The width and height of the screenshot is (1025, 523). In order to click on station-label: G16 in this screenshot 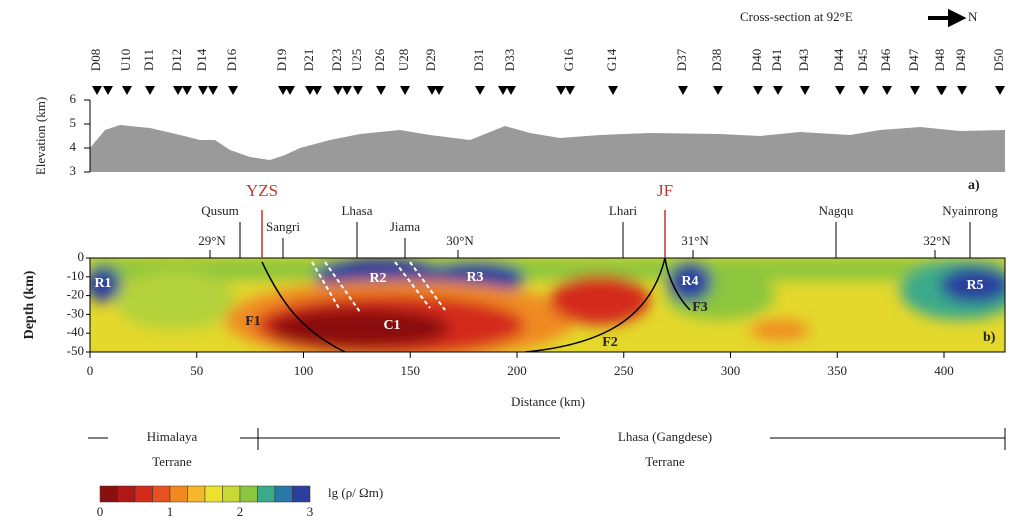, I will do `click(568, 59)`.